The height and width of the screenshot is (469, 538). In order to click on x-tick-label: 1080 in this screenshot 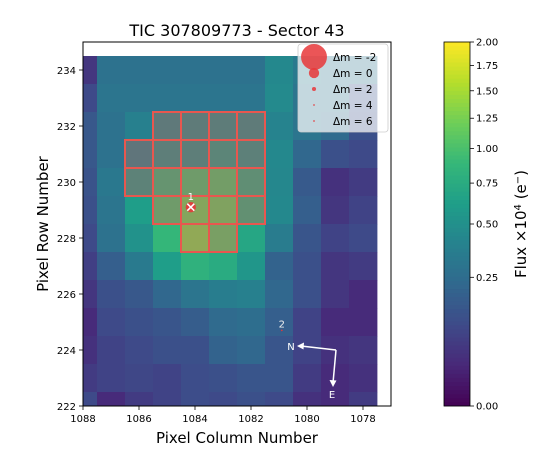, I will do `click(306, 419)`.